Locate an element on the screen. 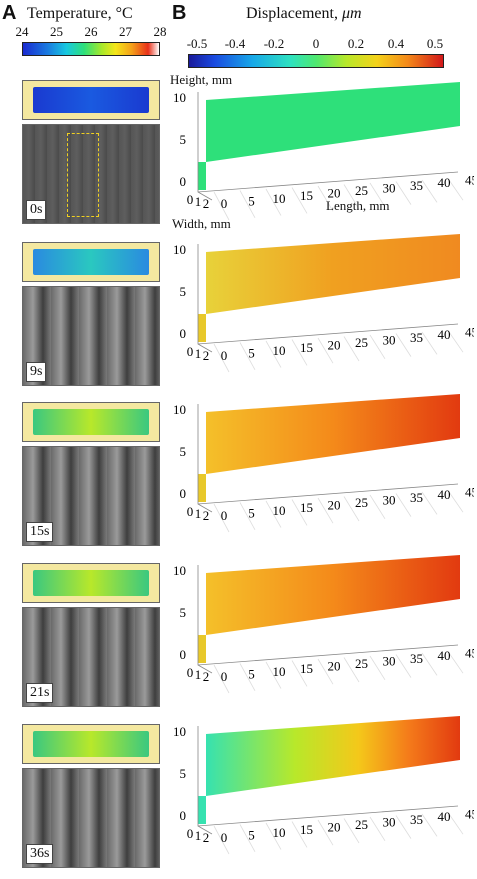 The width and height of the screenshot is (477, 879). time-label: 0s is located at coordinates (36, 210).